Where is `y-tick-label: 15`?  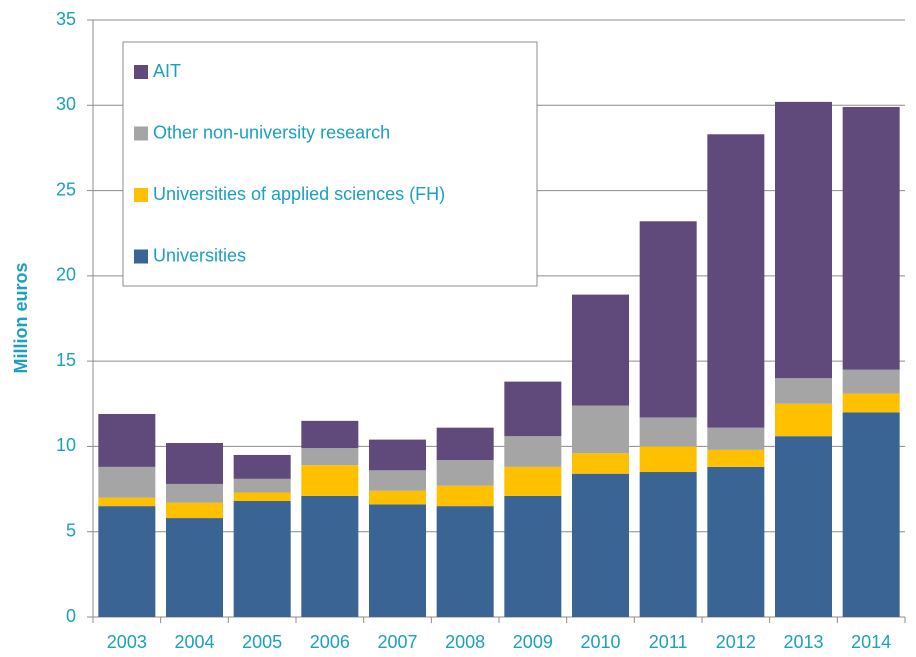
y-tick-label: 15 is located at coordinates (66, 360).